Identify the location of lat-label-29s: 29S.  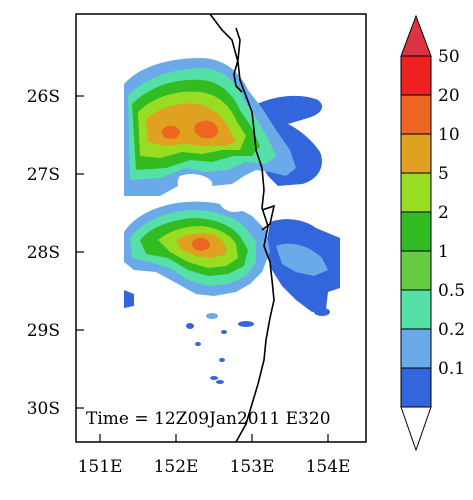
(43, 331).